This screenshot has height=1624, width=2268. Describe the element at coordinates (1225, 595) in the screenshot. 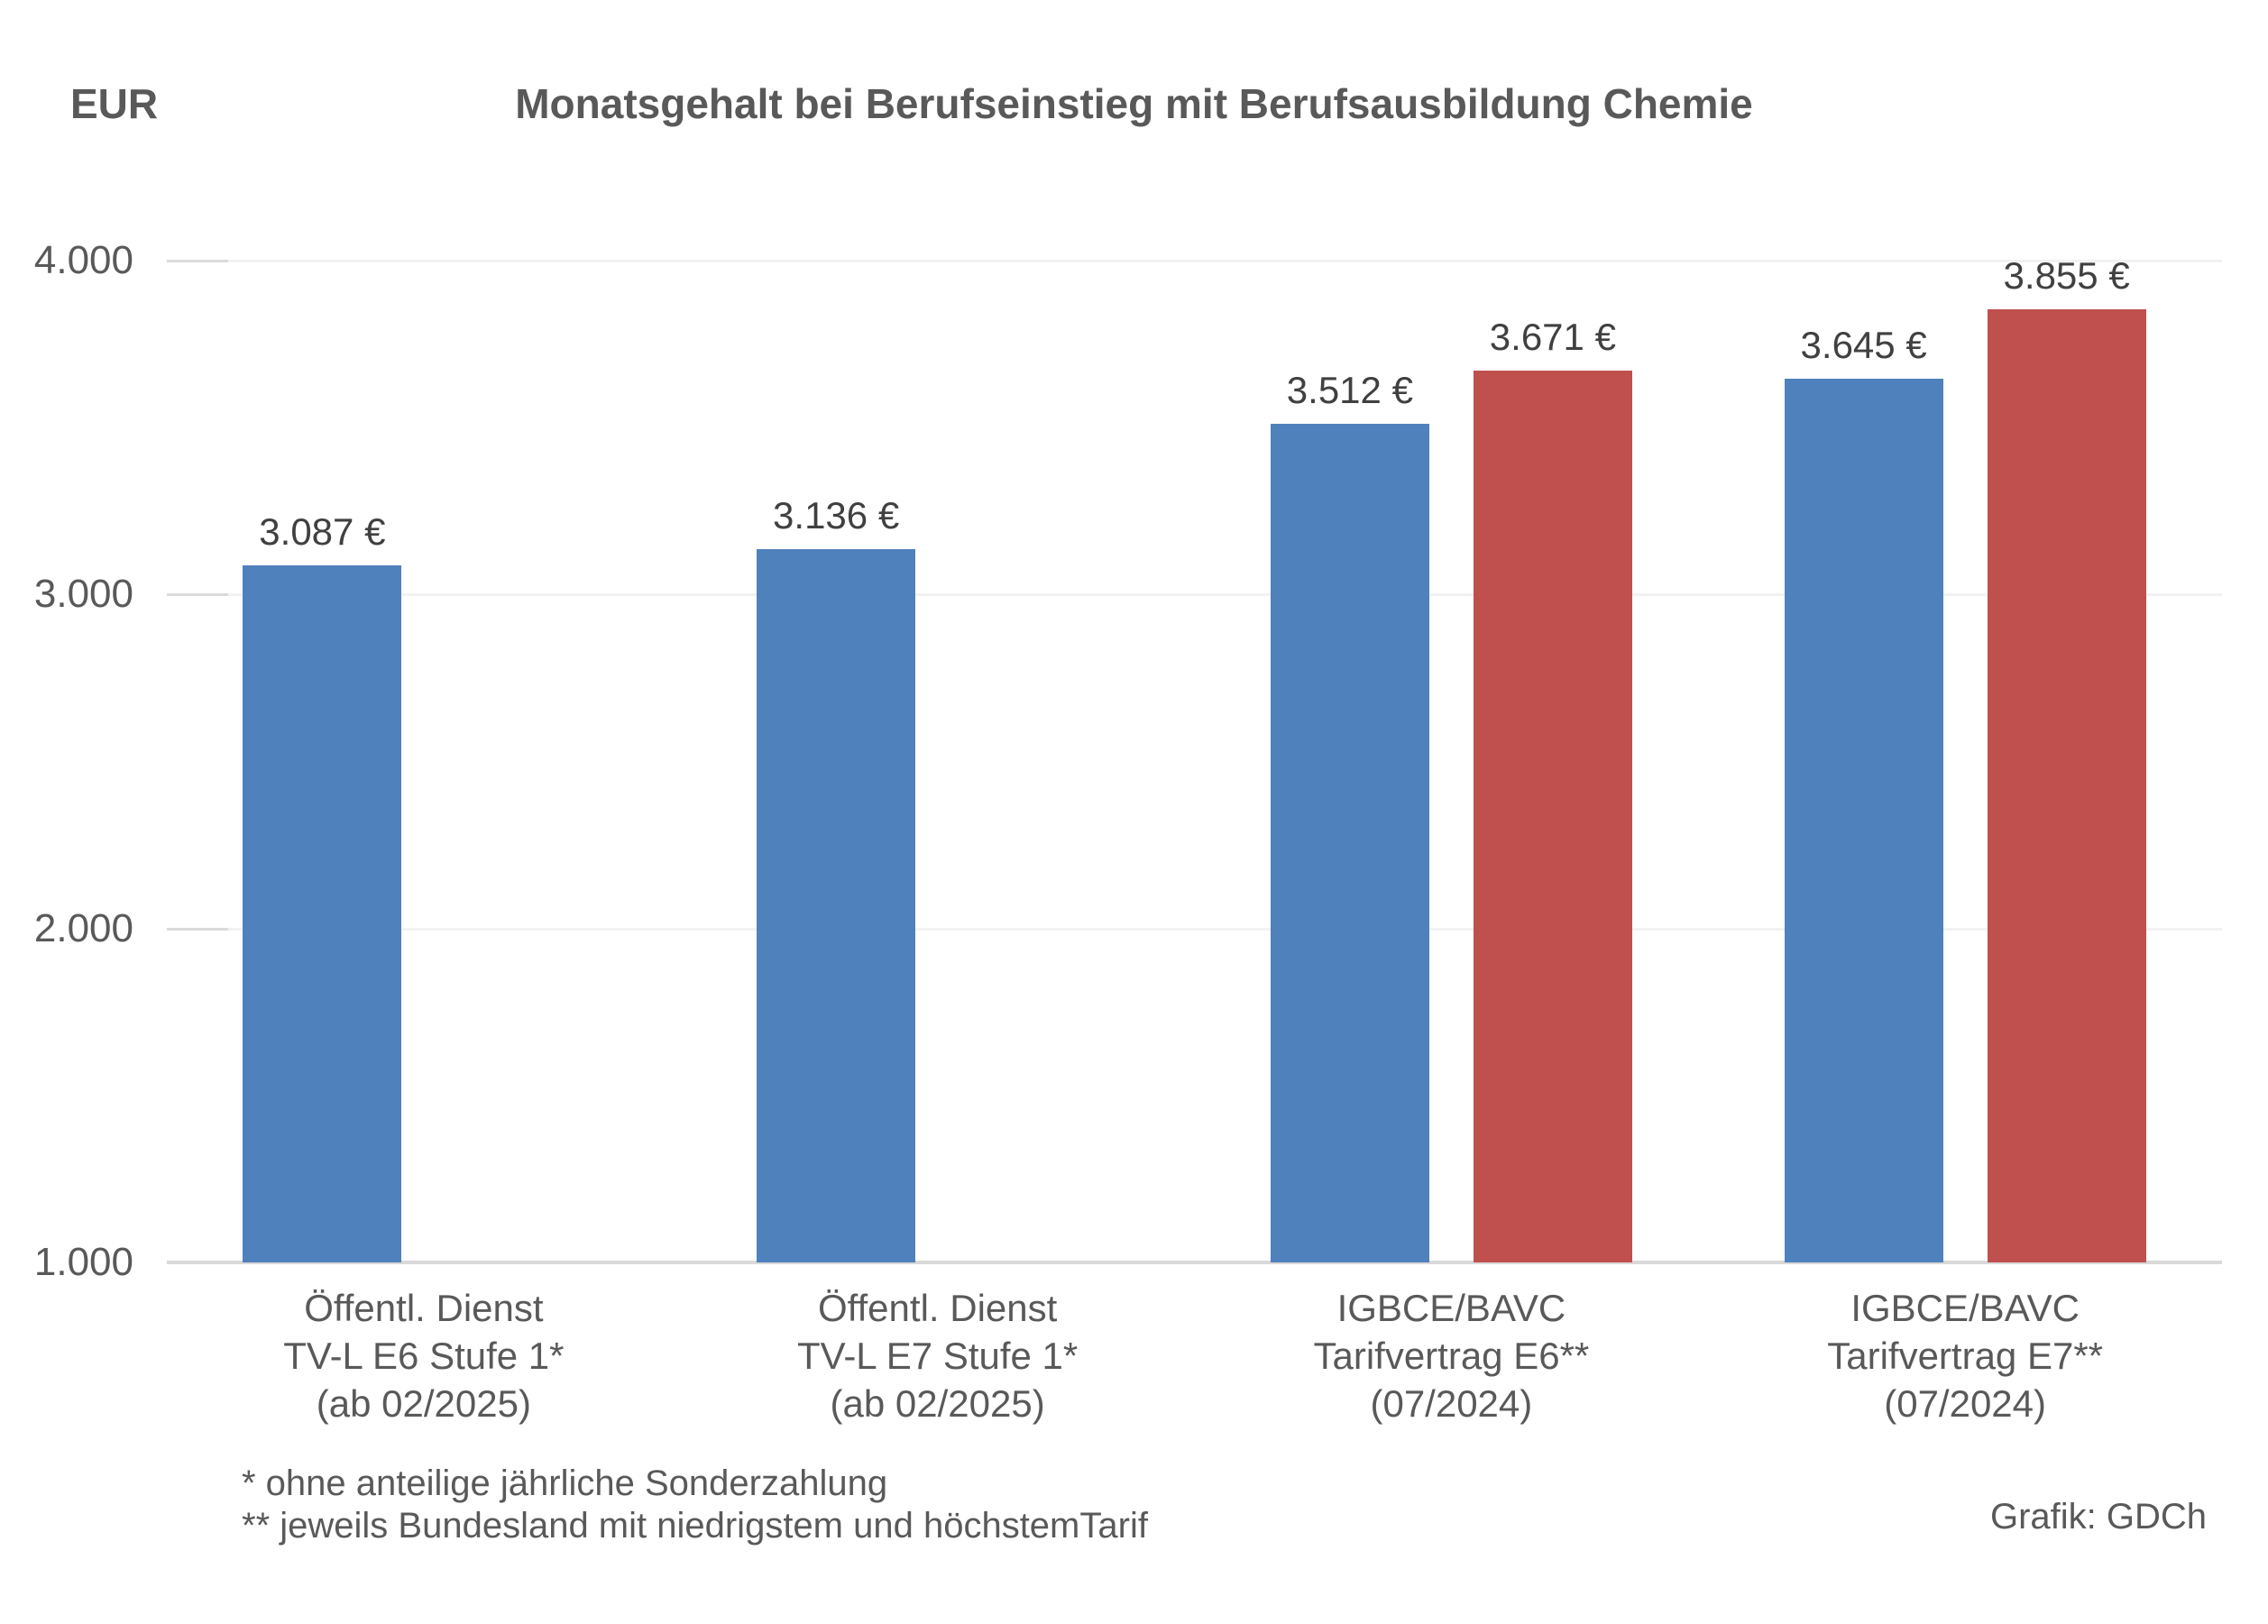

I see `gridline-3.000` at that location.